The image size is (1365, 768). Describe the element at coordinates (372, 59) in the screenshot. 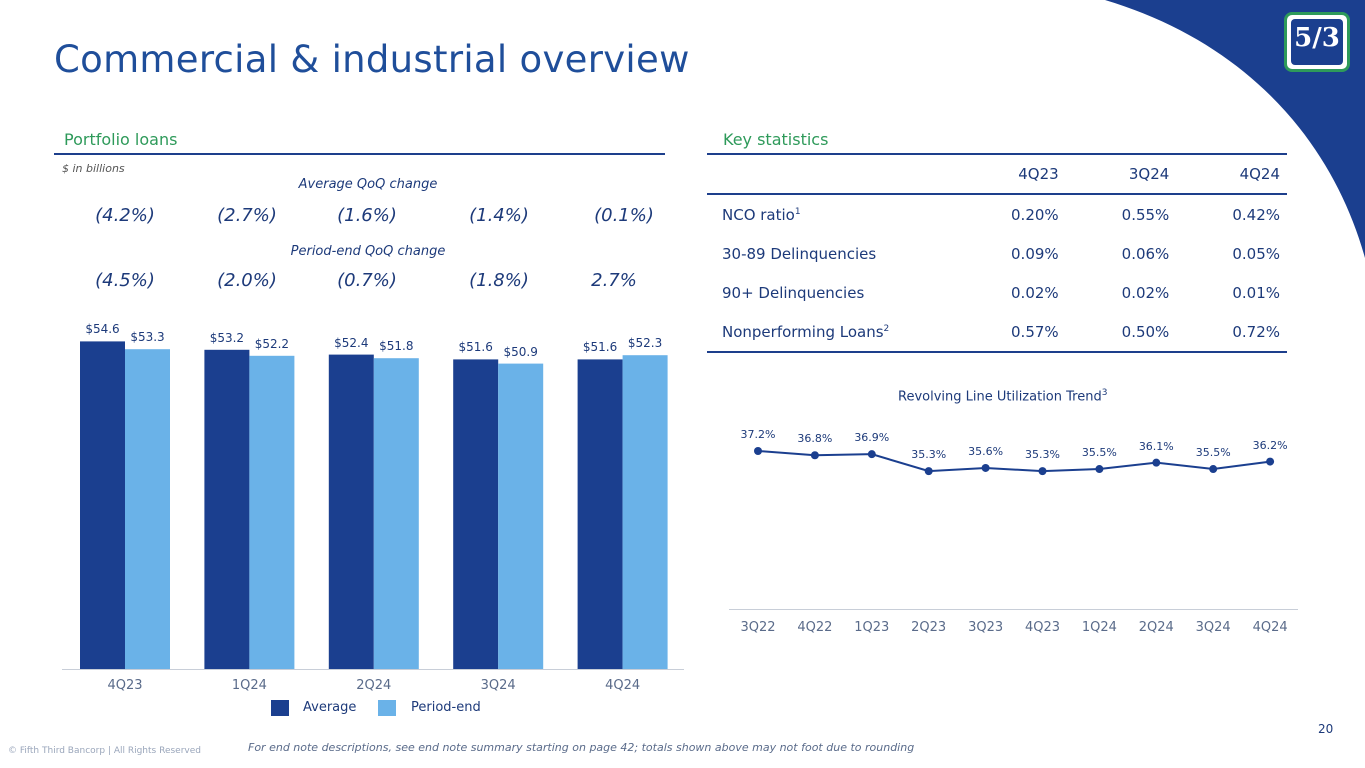

I see `page-title: Commercial & industrial overview` at that location.